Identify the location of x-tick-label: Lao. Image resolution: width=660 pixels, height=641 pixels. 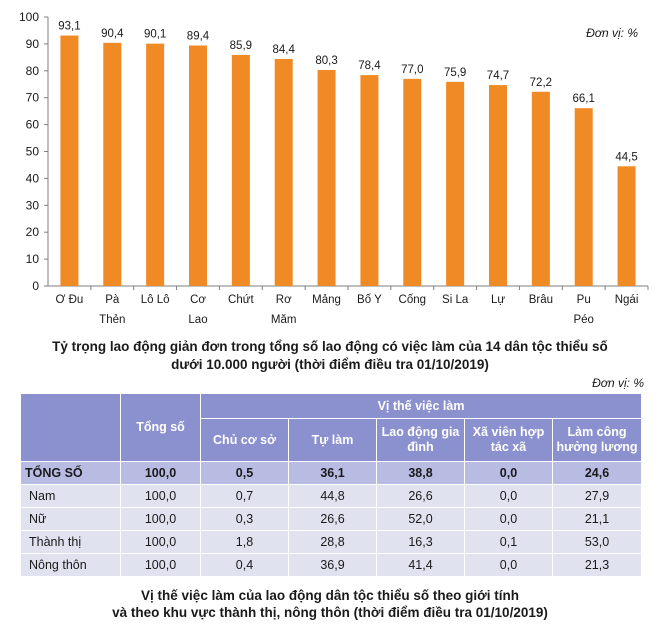
(197, 320).